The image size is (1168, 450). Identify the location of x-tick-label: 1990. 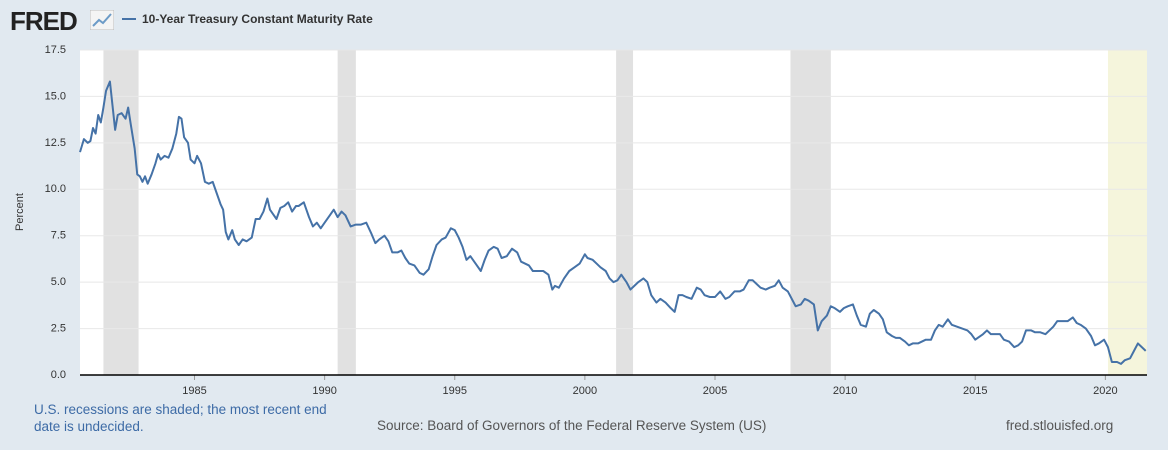
(324, 391).